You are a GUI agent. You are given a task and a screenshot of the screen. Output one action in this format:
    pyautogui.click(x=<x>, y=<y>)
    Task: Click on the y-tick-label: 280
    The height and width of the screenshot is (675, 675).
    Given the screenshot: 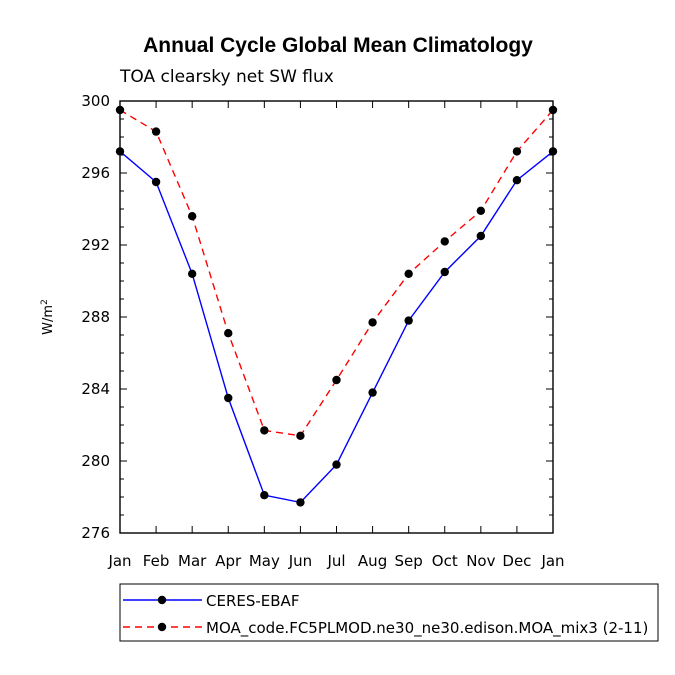 What is the action you would take?
    pyautogui.click(x=95, y=461)
    